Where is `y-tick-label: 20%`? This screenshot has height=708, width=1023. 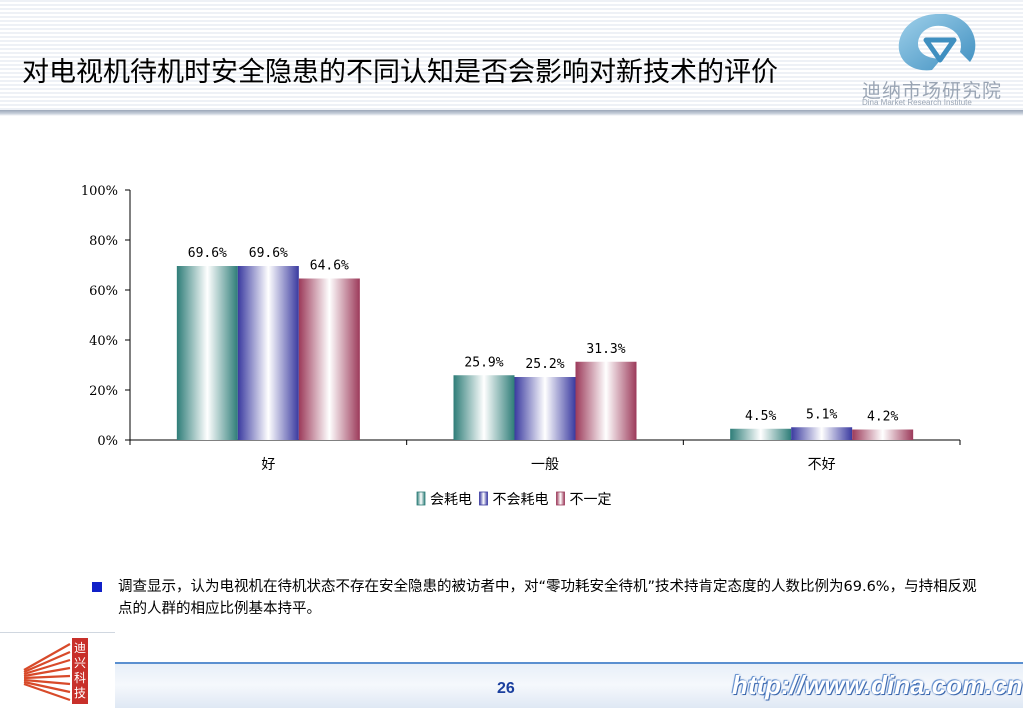 y-tick-label: 20% is located at coordinates (103, 391).